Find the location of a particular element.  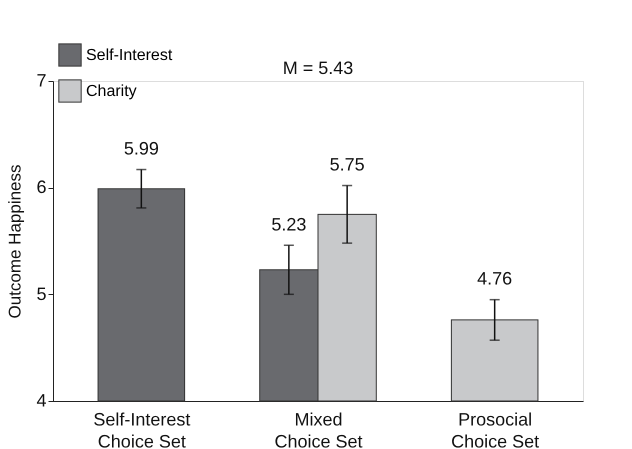

legend-label: Self-Interest is located at coordinates (129, 55).